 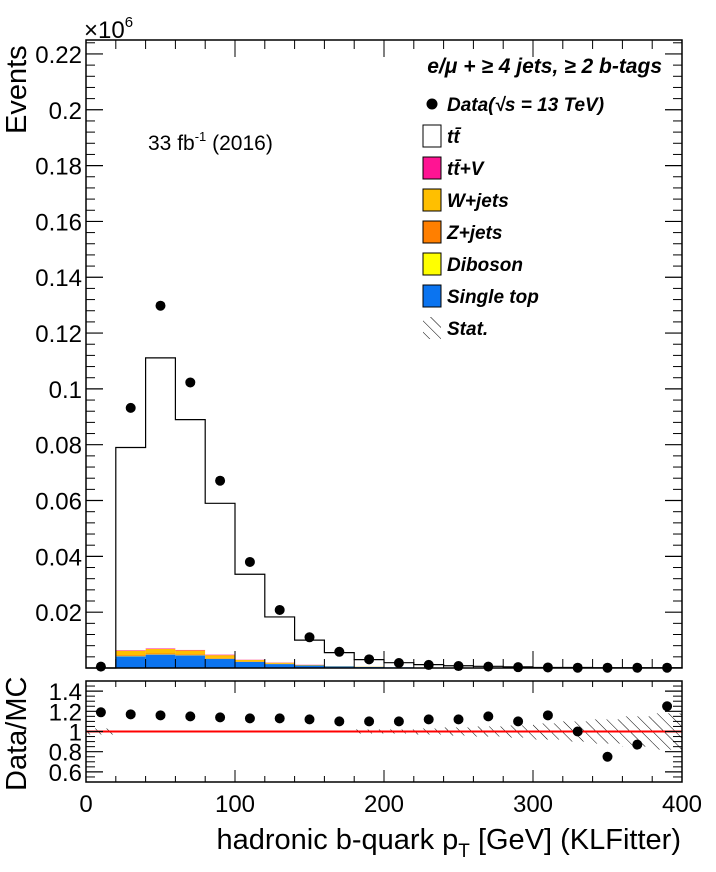 I want to click on x-tick-label: 100, so click(x=235, y=804).